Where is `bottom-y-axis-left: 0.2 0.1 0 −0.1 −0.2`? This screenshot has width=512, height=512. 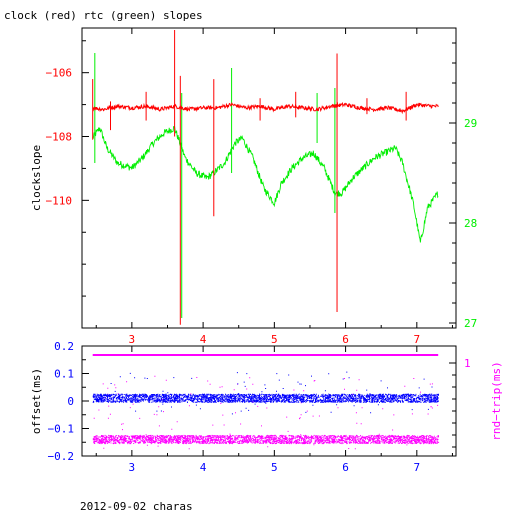
bottom-y-axis-left: 0.2 0.1 0 −0.1 −0.2 is located at coordinates (68, 401).